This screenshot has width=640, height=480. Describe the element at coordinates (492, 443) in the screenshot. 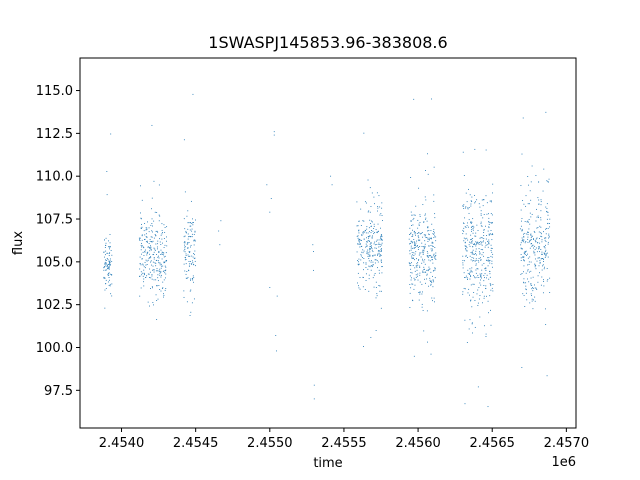

I see `x-tick-label: 2.4565` at that location.